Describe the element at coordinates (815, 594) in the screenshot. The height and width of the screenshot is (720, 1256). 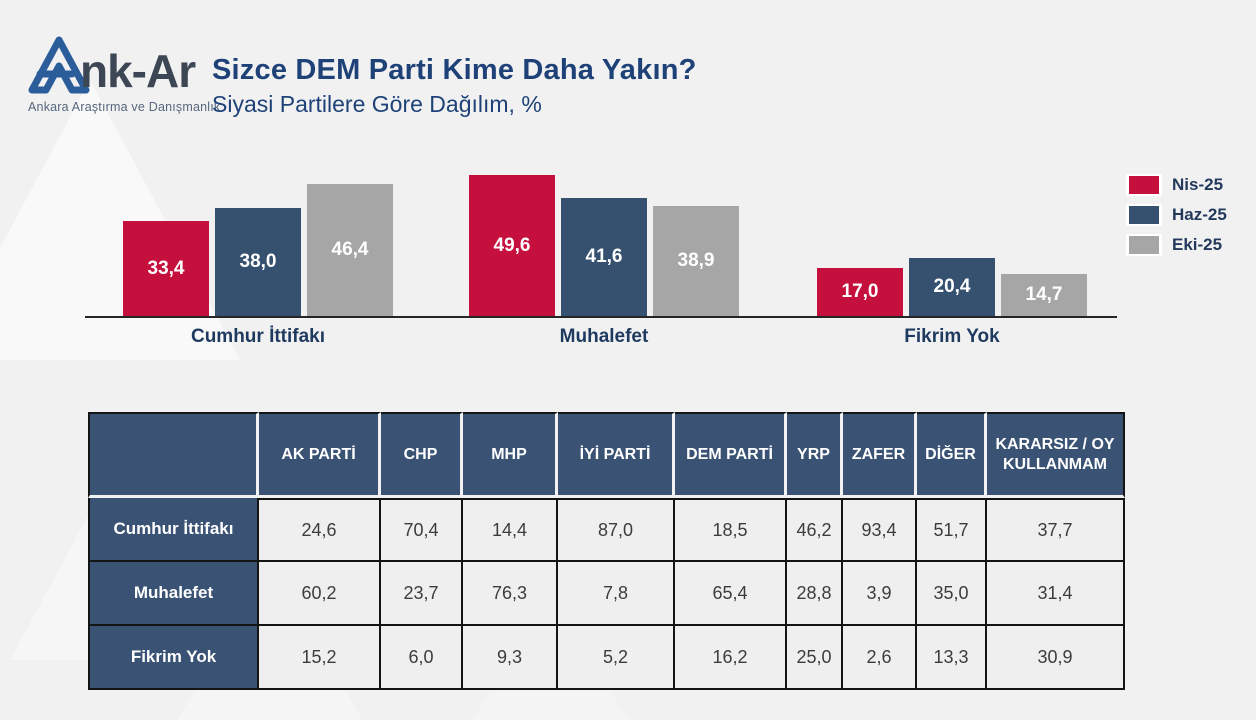
I see `table-cell: 28,8` at that location.